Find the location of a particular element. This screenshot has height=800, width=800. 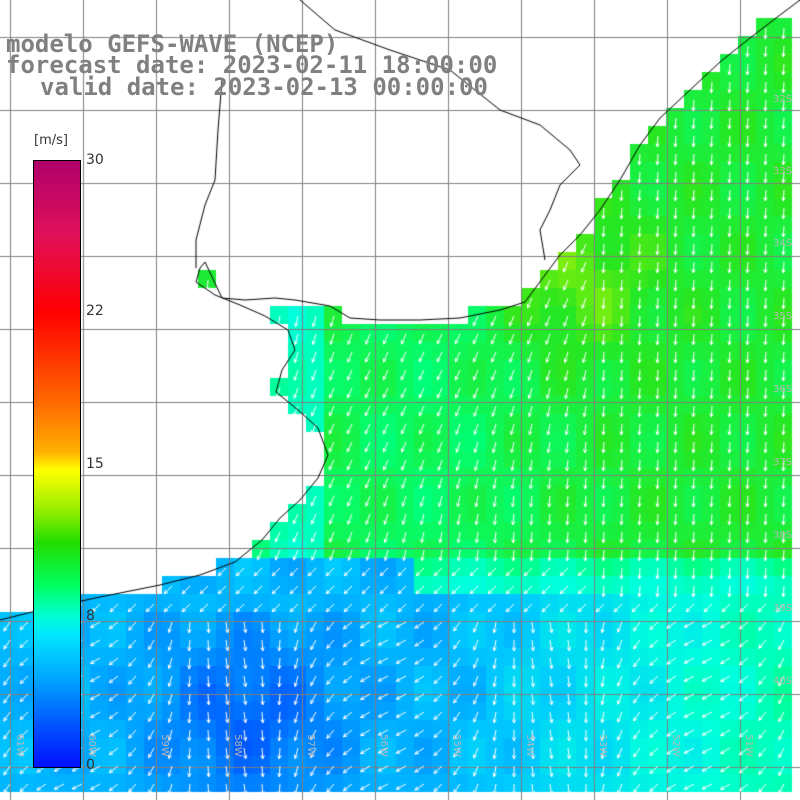

lat-label: 33S is located at coordinates (783, 171).